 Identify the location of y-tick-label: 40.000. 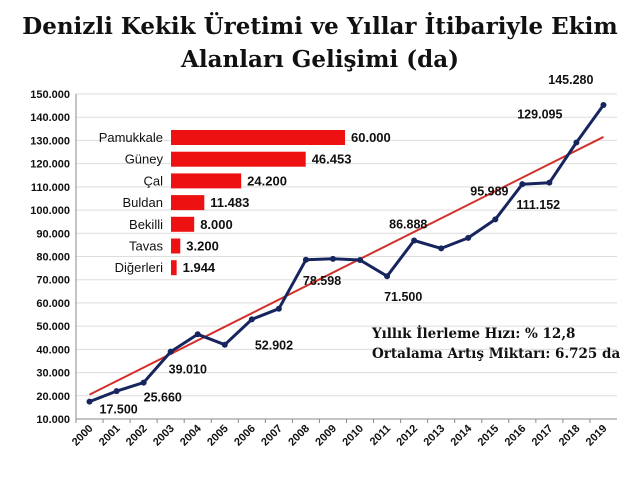
(53, 350).